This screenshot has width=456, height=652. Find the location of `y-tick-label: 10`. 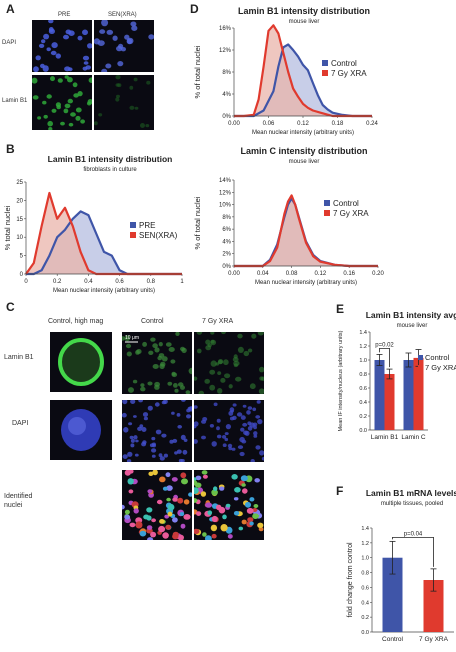

y-tick-label: 10 is located at coordinates (19, 238).